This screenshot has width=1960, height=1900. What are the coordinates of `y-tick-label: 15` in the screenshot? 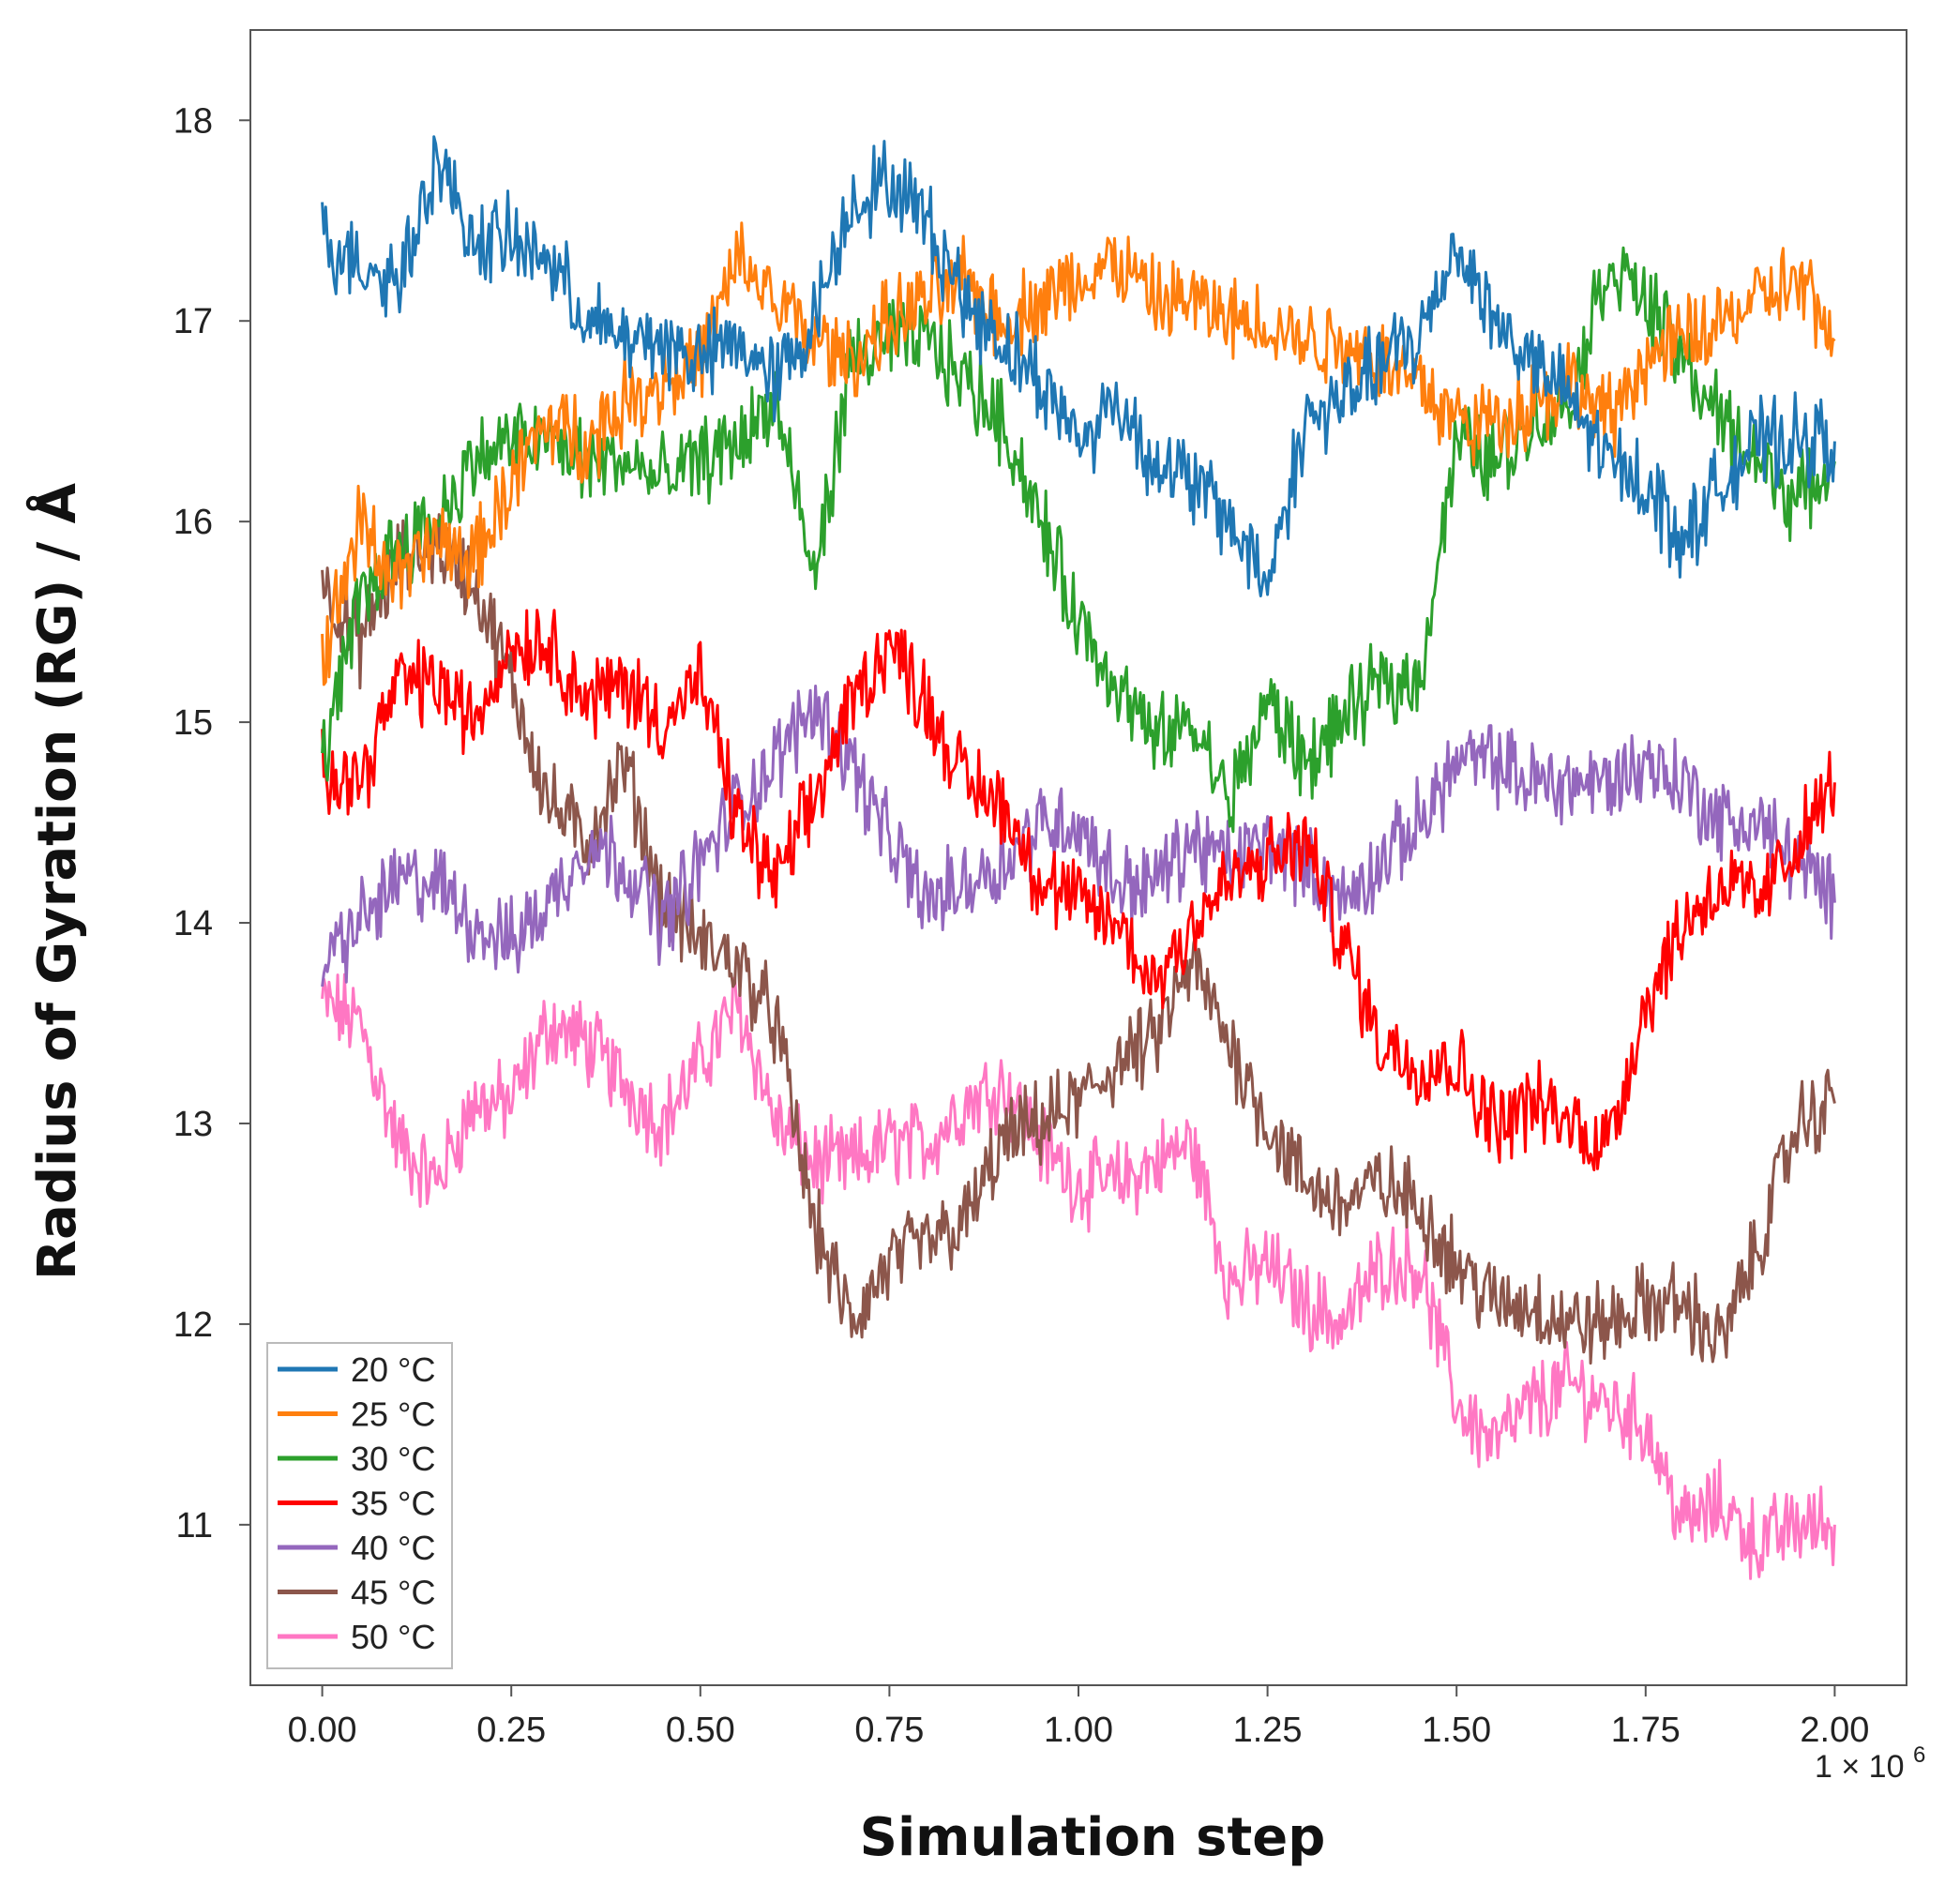 It's located at (193, 723).